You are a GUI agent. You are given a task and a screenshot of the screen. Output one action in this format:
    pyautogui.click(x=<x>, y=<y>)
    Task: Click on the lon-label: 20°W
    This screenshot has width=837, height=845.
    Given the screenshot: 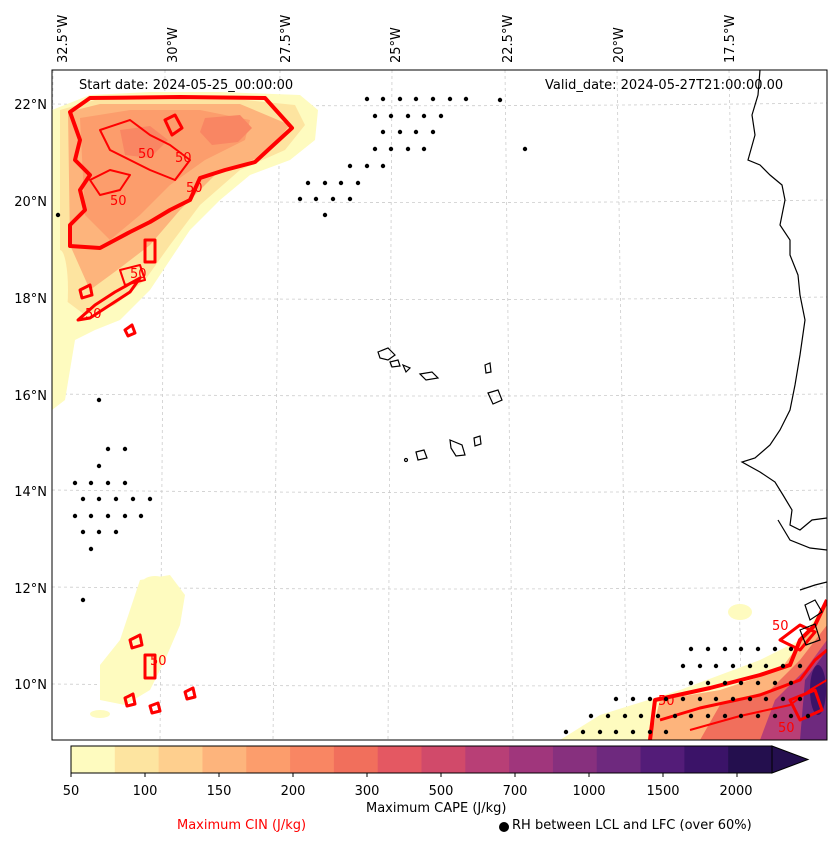 What is the action you would take?
    pyautogui.click(x=619, y=45)
    